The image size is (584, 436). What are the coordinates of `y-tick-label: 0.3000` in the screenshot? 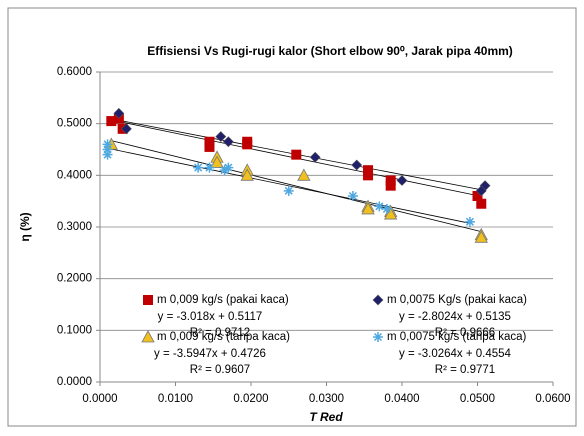 It's located at (74, 227).